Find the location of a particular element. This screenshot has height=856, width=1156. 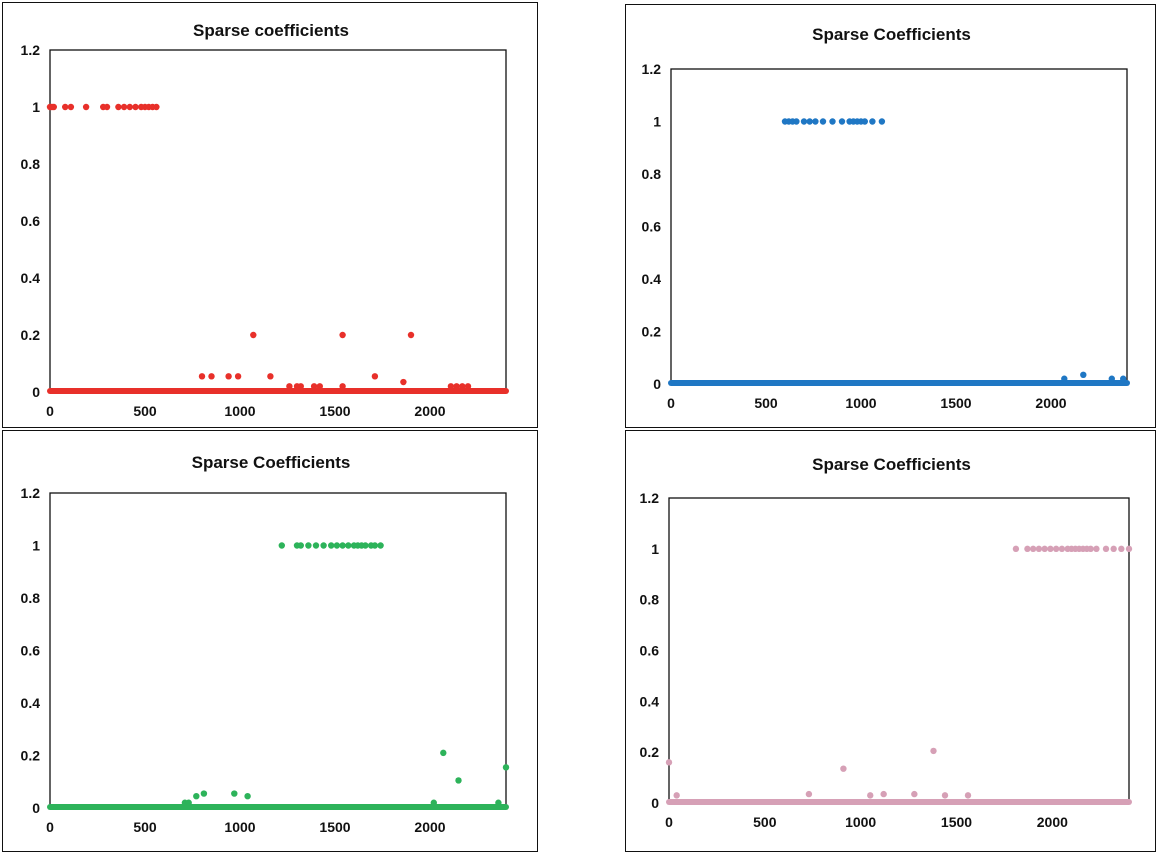

plot-area is located at coordinates (278, 650).